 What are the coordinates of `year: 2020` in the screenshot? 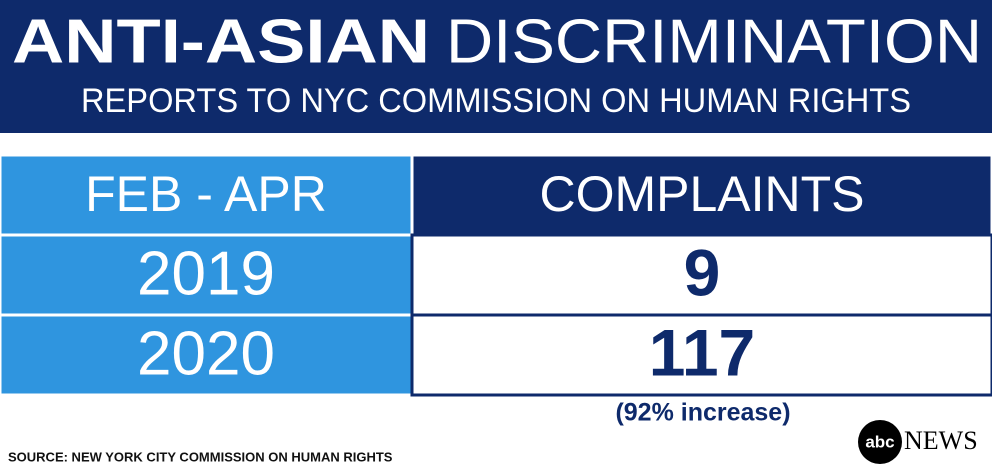 It's located at (206, 353).